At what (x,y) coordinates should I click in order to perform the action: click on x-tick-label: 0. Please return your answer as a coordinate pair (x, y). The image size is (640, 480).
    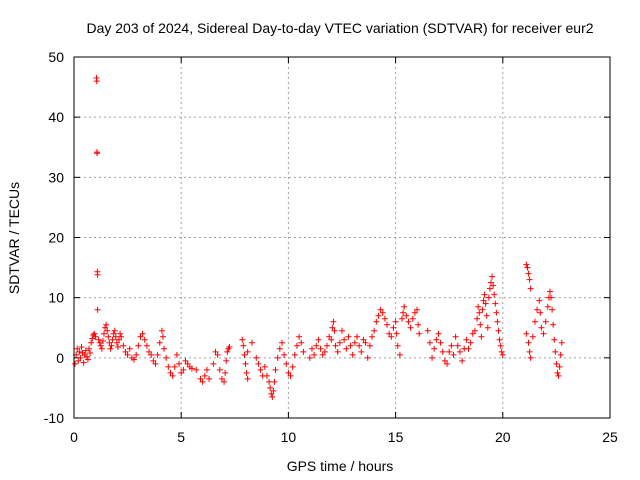
    Looking at the image, I should click on (74, 437).